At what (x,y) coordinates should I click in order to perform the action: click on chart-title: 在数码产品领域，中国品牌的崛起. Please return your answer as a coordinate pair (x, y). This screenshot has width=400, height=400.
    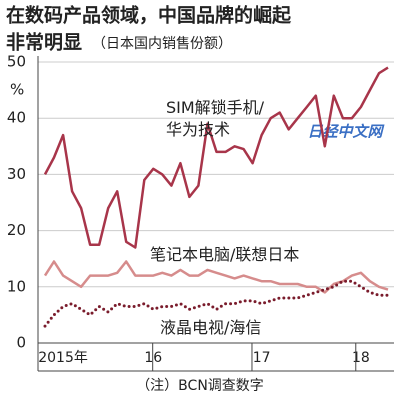
    Looking at the image, I should click on (149, 15).